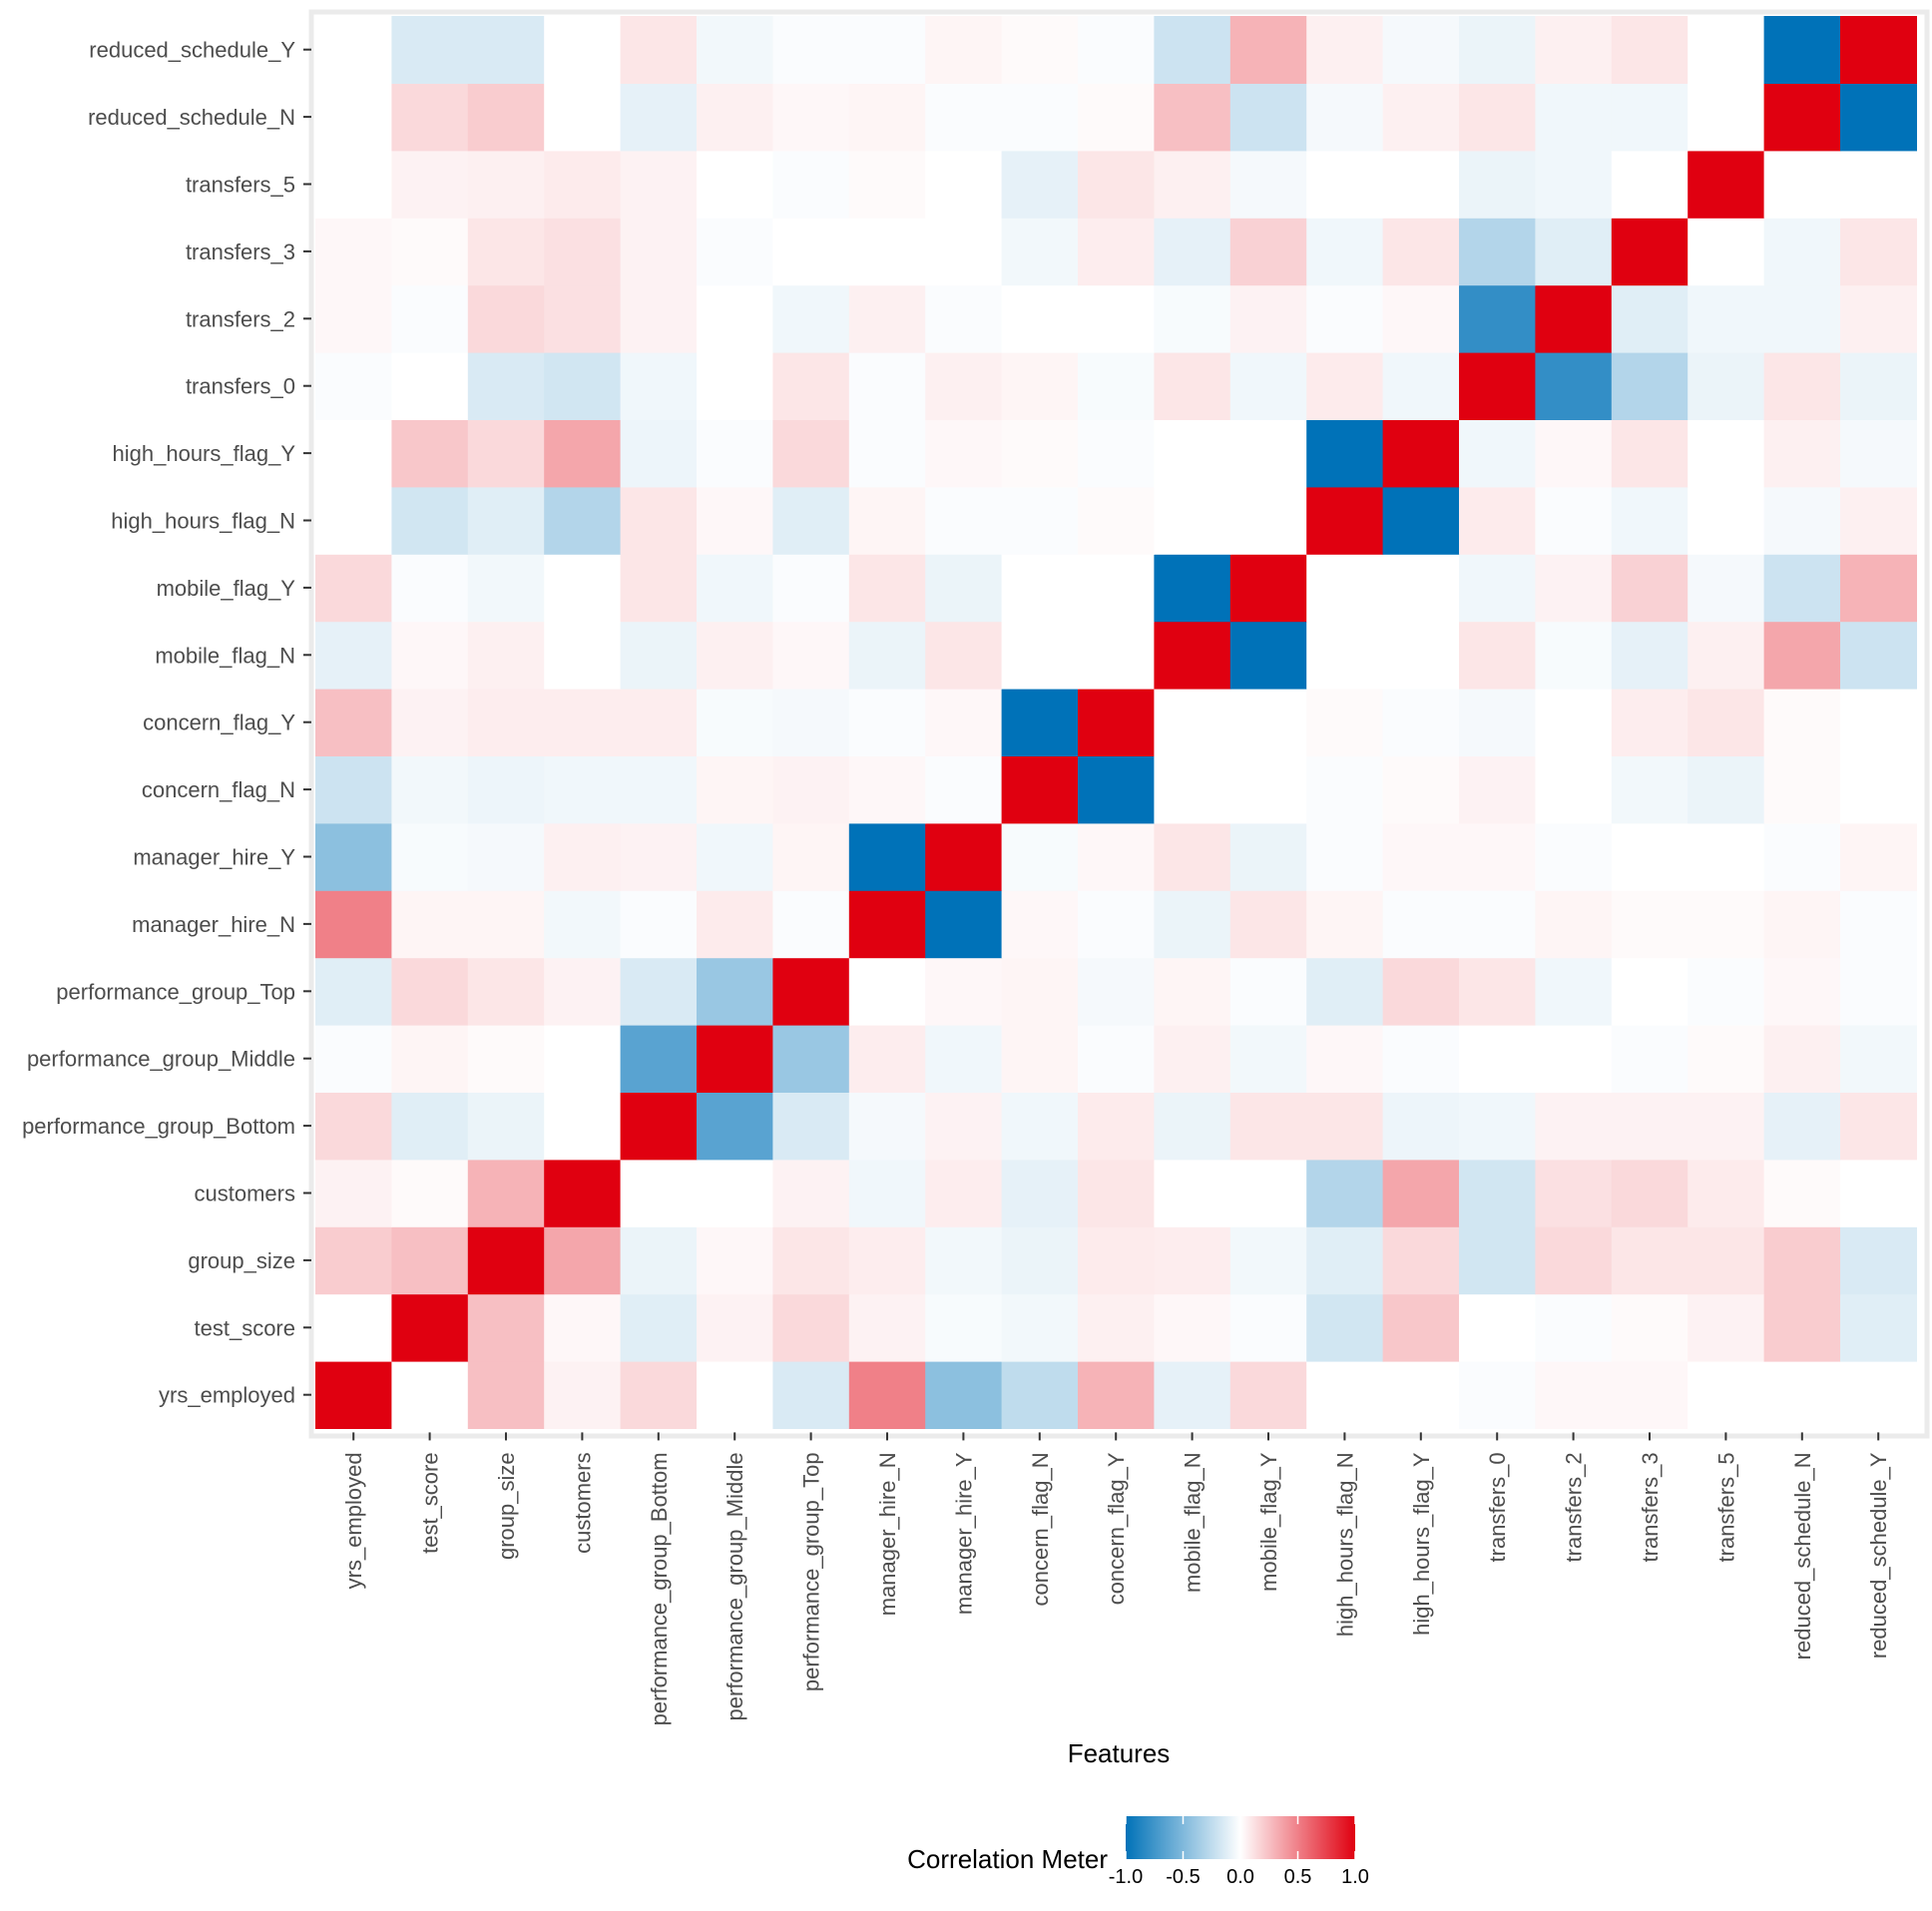 The height and width of the screenshot is (1911, 1932). I want to click on heatmap-cell-mobile_flag_Y-yrs_employed, so click(353, 589).